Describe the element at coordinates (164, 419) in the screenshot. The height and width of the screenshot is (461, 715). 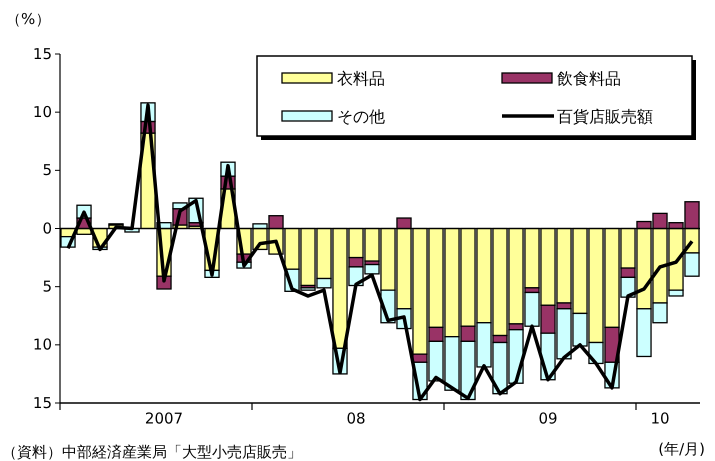
I see `x-tick-label: 2007` at that location.